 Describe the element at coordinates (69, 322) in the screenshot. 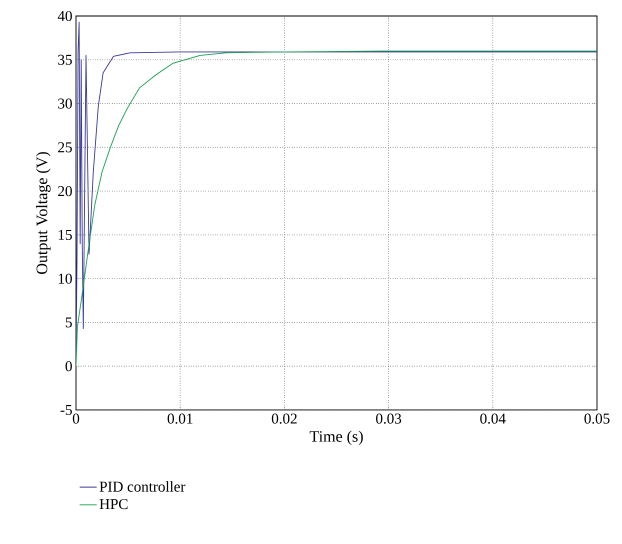

I see `y-tick-label: 5` at that location.